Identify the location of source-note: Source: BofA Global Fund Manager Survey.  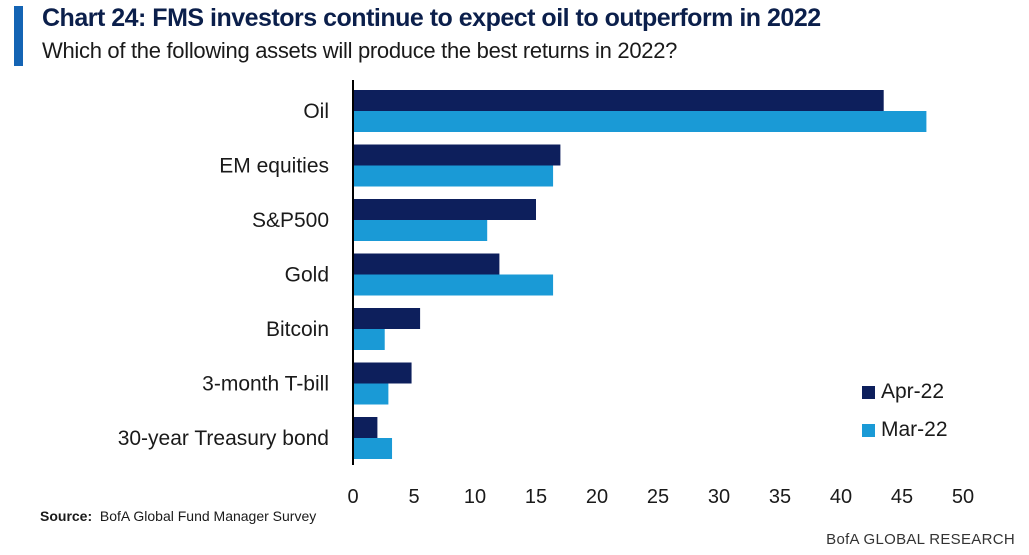
(178, 516).